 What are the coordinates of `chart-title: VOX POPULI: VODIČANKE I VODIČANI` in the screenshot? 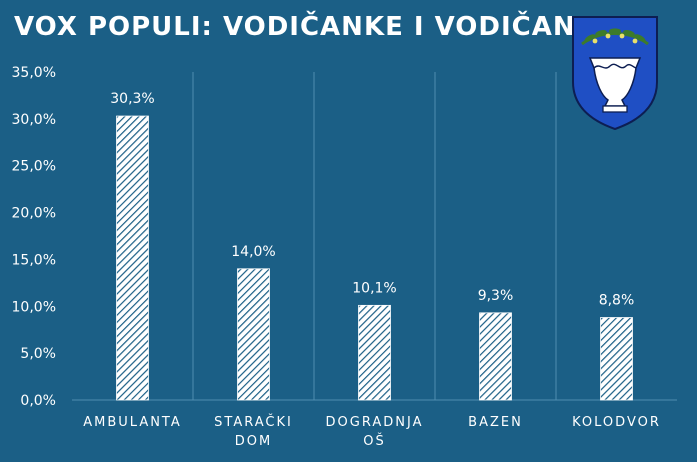 It's located at (300, 27).